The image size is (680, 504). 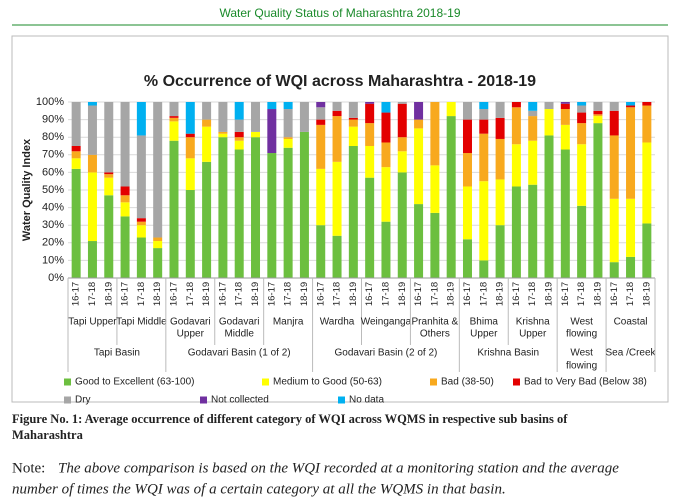 What do you see at coordinates (53, 190) in the screenshot?
I see `y-tick-label: 50%` at bounding box center [53, 190].